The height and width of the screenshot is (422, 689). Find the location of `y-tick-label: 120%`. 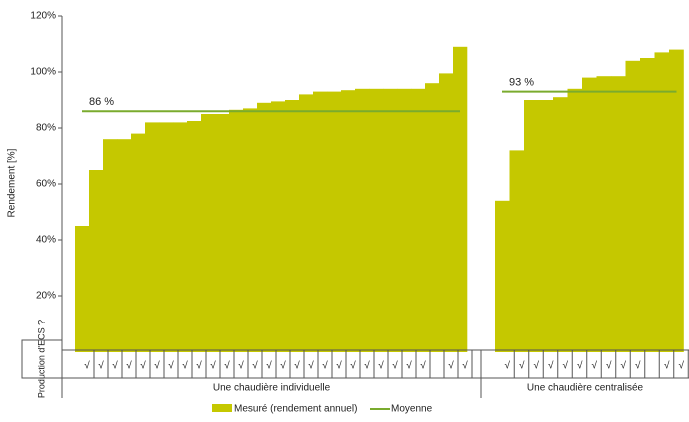

y-tick-label: 120% is located at coordinates (43, 16).